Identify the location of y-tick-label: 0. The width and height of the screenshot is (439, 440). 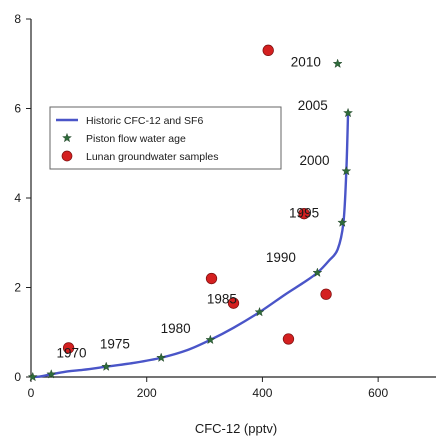
(17, 377).